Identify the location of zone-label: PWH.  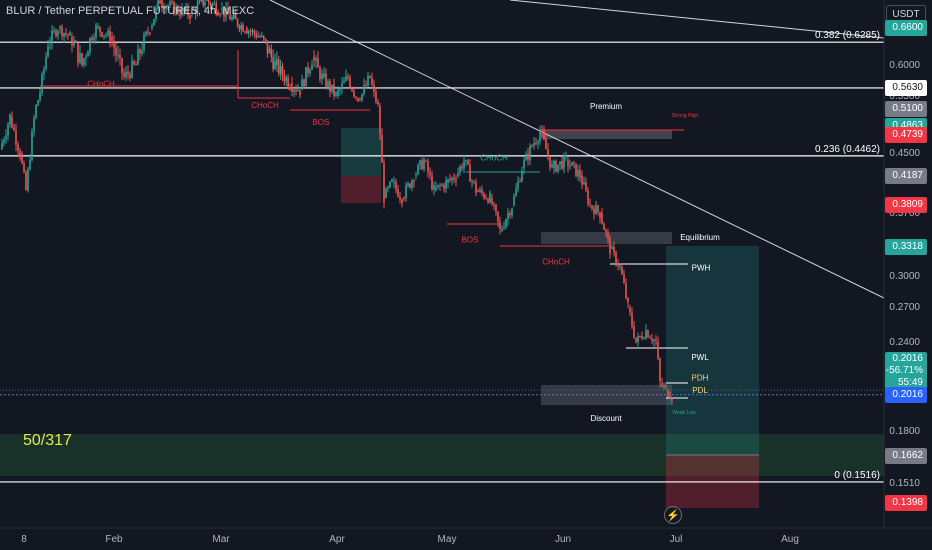
(701, 268).